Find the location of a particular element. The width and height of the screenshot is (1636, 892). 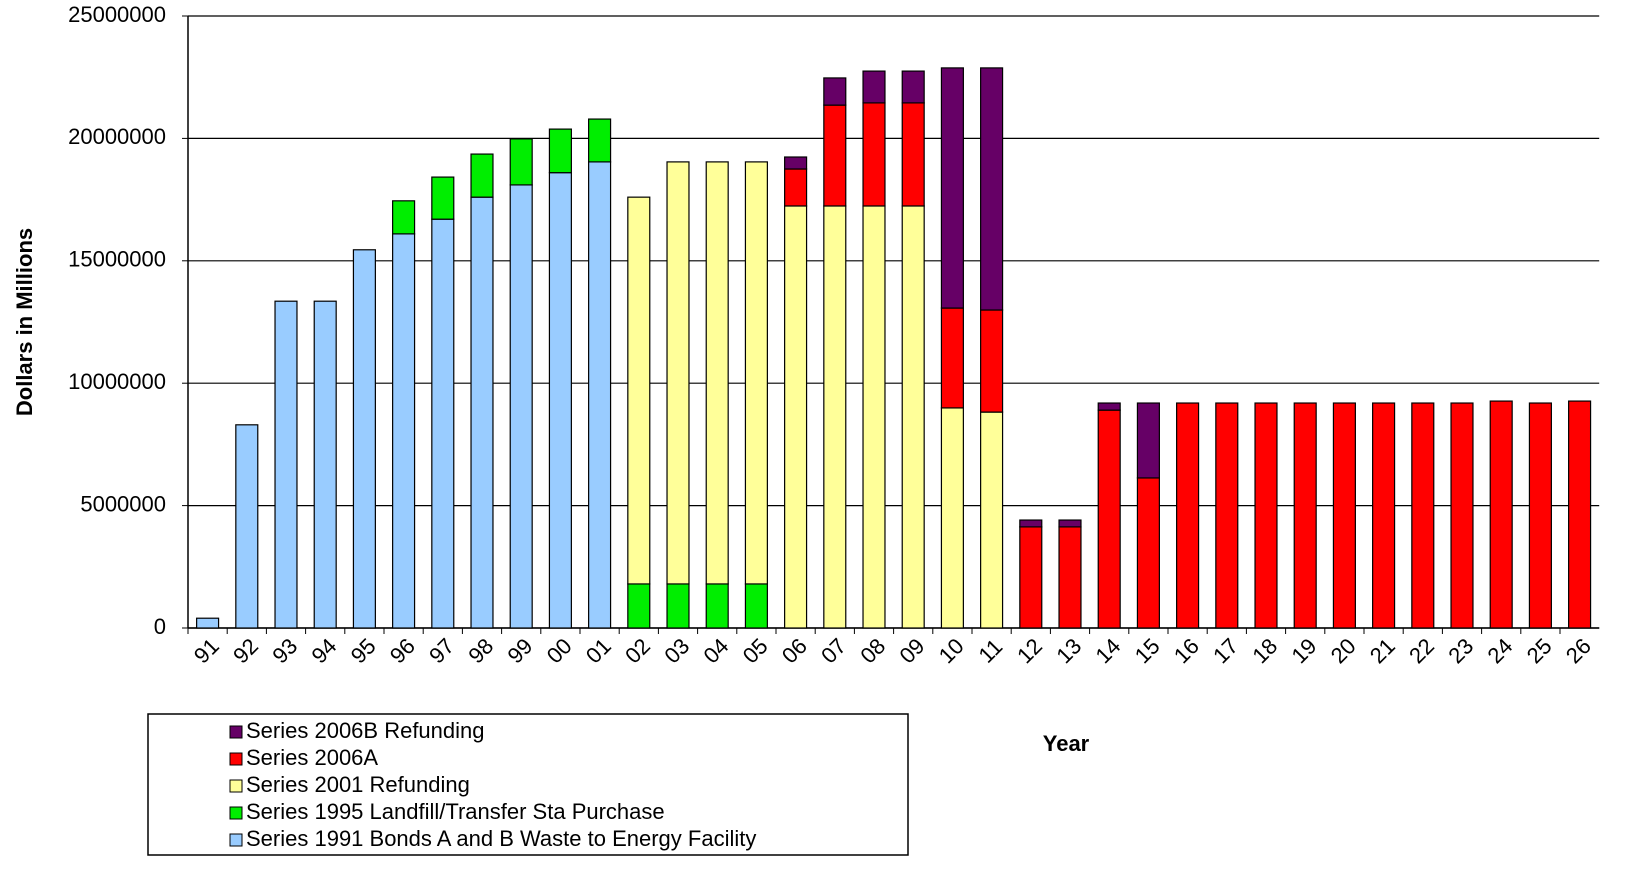

y-tick-label: 5000000 is located at coordinates (123, 503).